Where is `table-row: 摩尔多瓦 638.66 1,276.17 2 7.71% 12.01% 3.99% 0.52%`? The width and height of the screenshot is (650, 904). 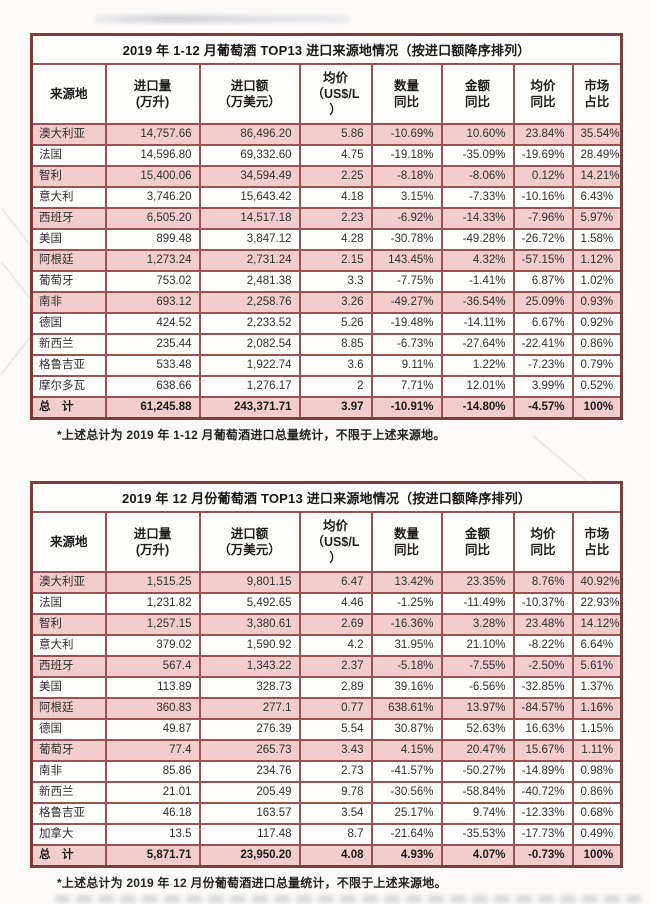
table-row: 摩尔多瓦 638.66 1,276.17 2 7.71% 12.01% 3.99% 0.52% is located at coordinates (326, 386).